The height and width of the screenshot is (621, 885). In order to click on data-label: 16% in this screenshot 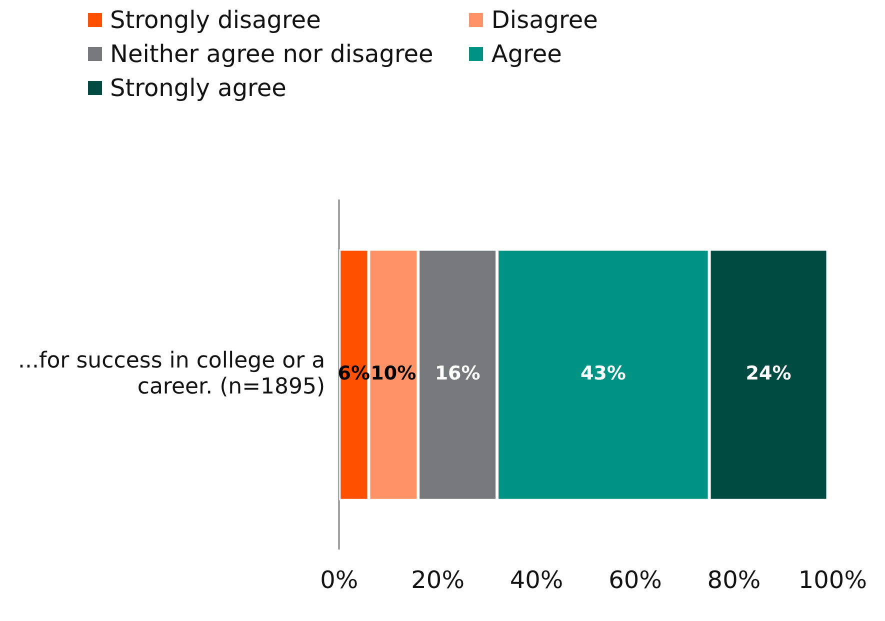, I will do `click(457, 373)`.